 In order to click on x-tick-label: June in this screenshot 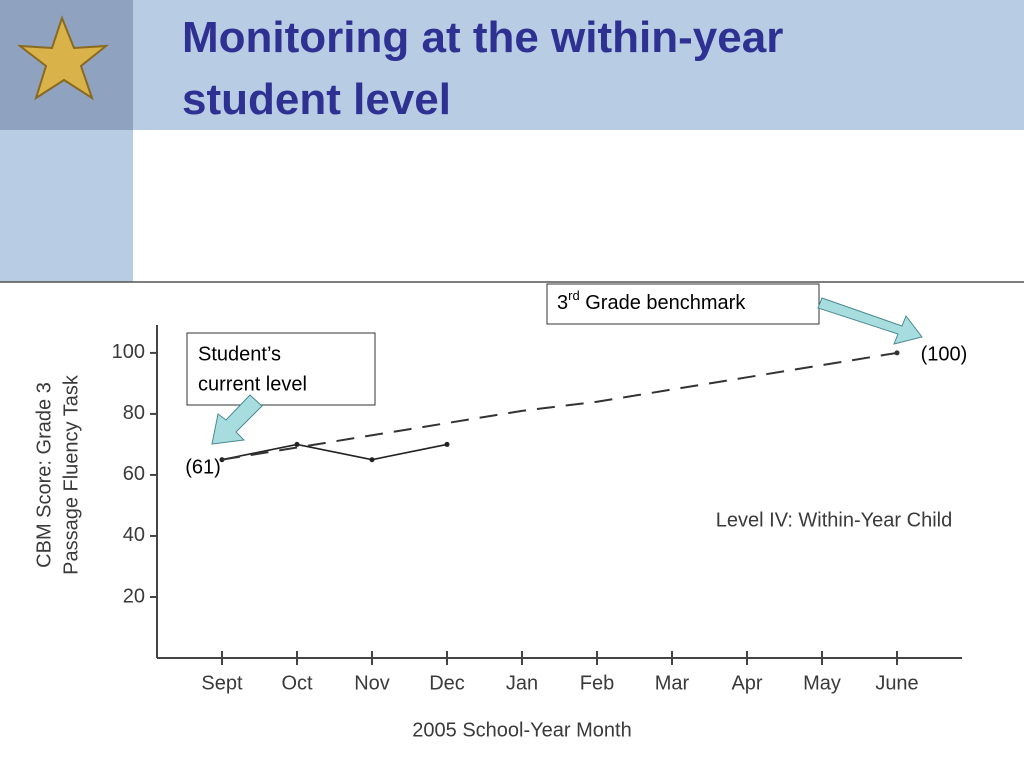, I will do `click(896, 683)`.